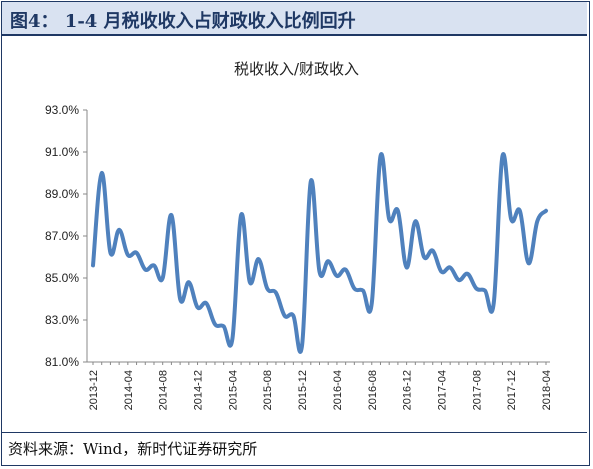 The image size is (593, 469). I want to click on figure-title: 图4： 1-4 月税收收入占财政收入比例回升, so click(183, 21).